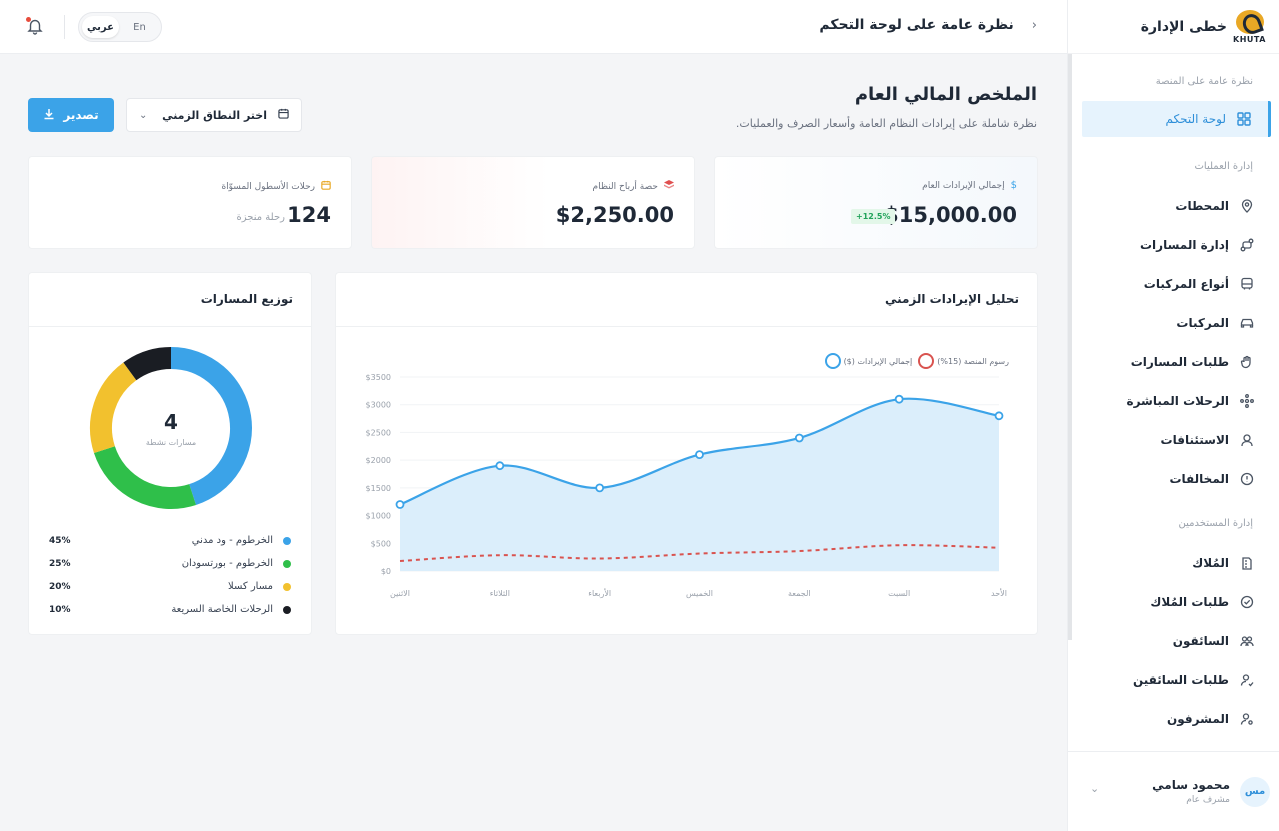 The height and width of the screenshot is (831, 1279). Describe the element at coordinates (1173, 640) in the screenshot. I see `sidebar-item-drivers: السائقون` at that location.